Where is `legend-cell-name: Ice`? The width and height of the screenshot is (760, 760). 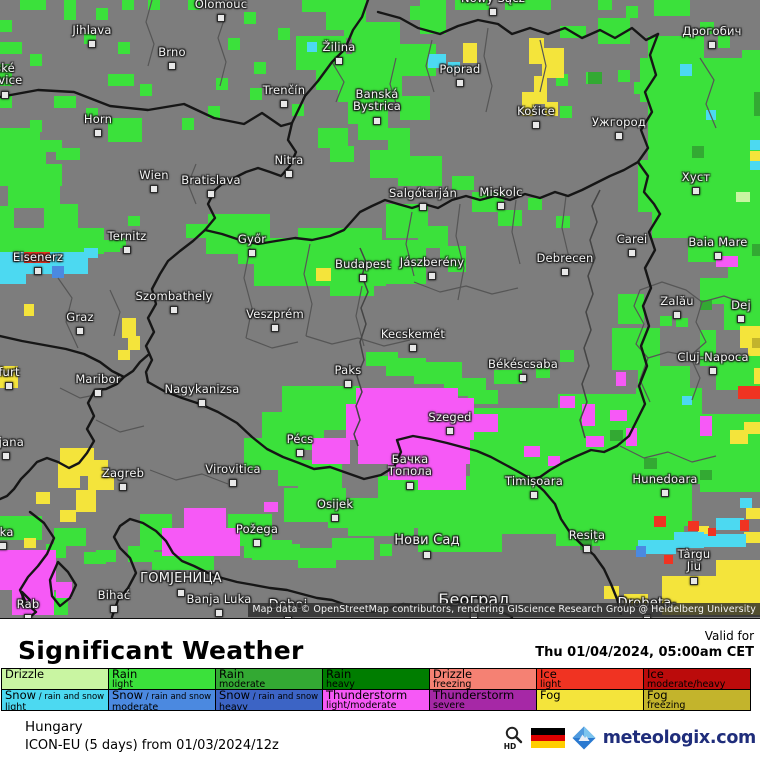
legend-cell-name: Ice is located at coordinates (548, 674).